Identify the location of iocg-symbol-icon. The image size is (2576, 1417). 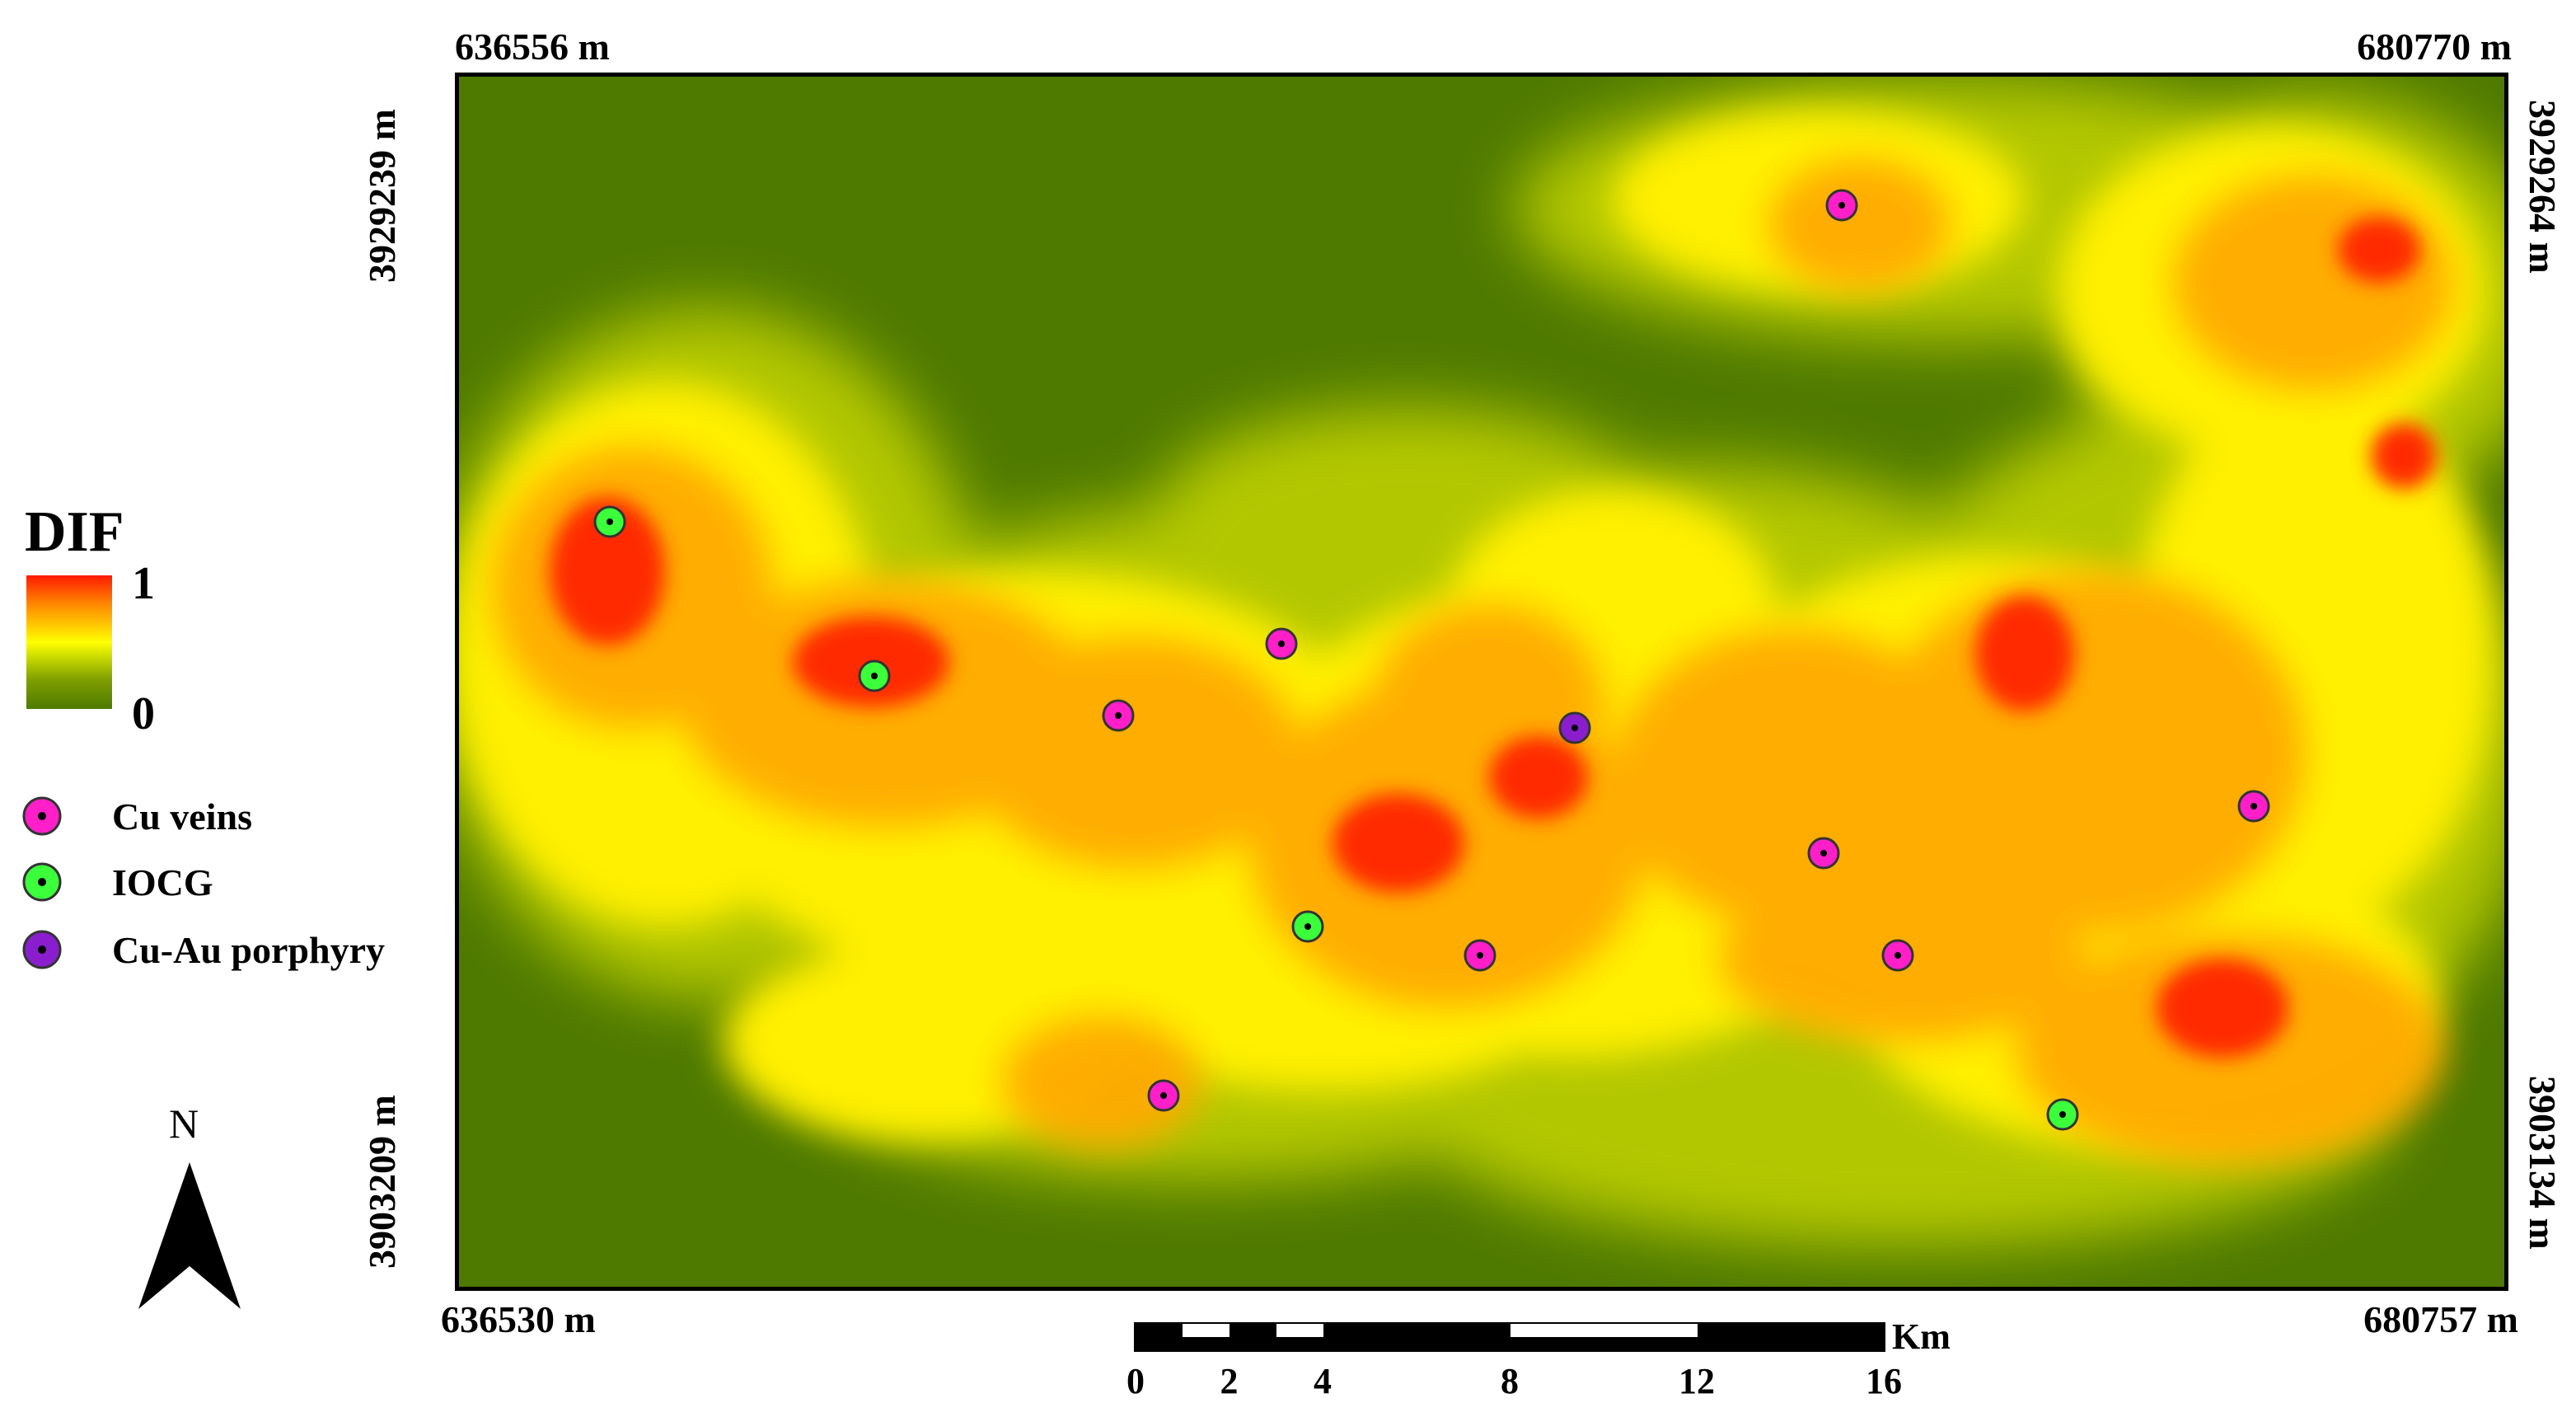
(42, 882).